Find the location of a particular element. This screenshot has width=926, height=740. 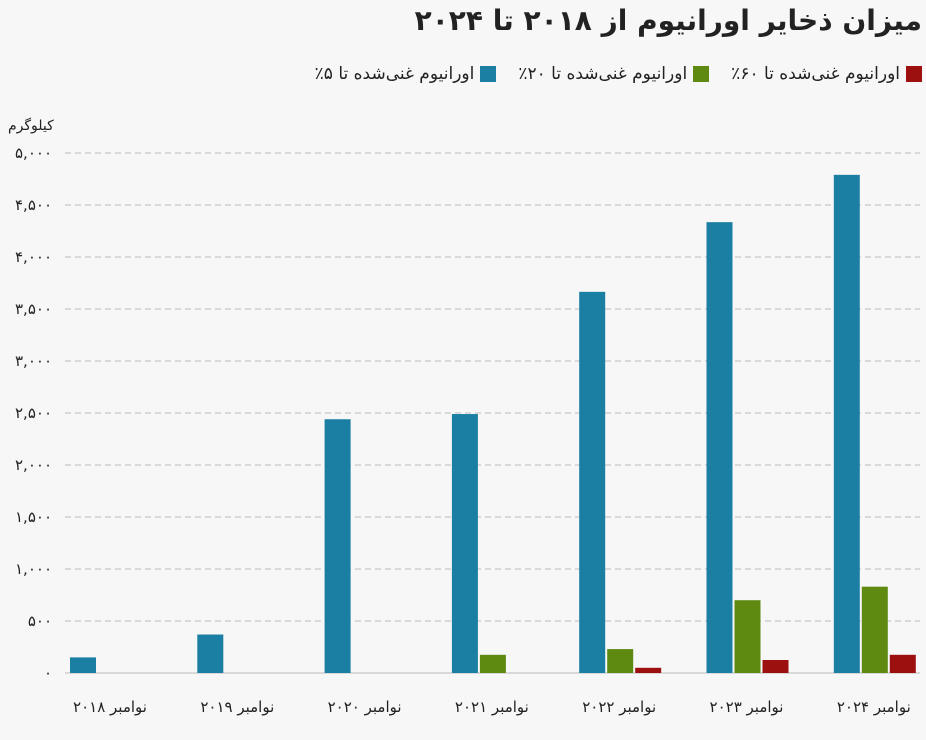

y-axis-label: کیلوگرم is located at coordinates (31, 125).